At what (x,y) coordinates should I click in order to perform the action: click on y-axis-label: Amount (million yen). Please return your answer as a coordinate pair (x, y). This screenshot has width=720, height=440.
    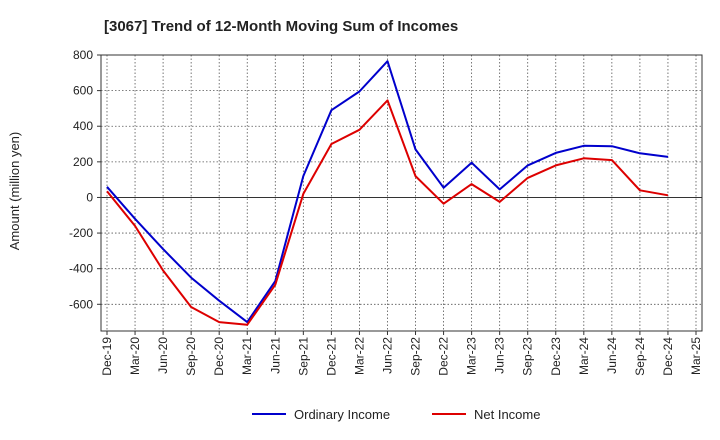
    Looking at the image, I should click on (14, 191).